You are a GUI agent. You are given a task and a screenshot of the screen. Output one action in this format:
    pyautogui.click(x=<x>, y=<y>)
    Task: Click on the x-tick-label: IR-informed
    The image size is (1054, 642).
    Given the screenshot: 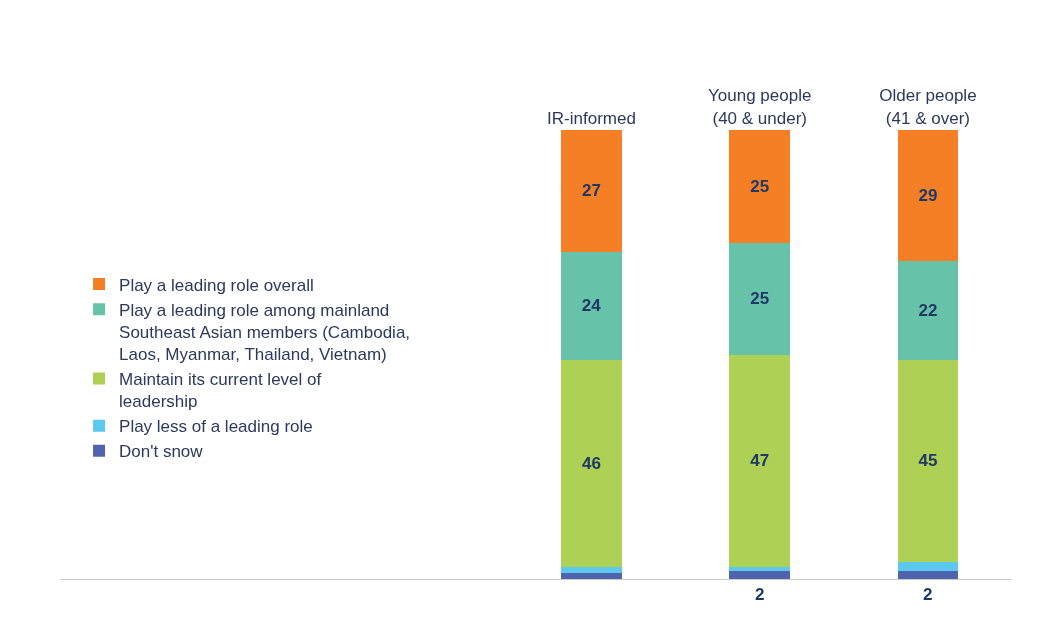 What is the action you would take?
    pyautogui.click(x=591, y=118)
    